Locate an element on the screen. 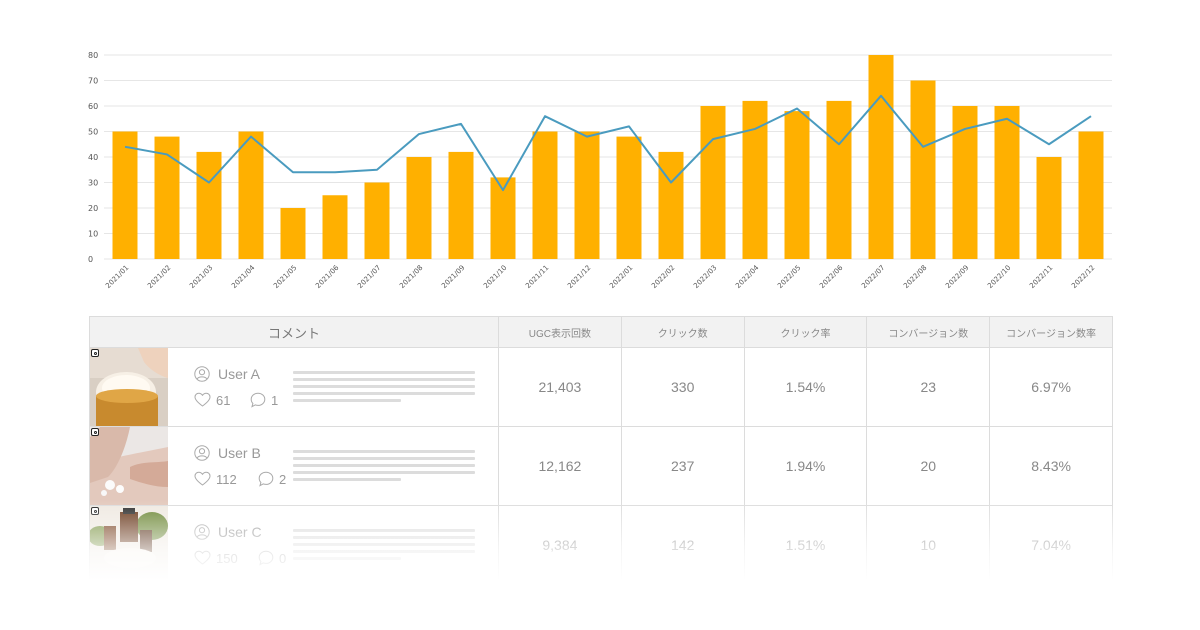  comment-cell: User B 112 2 is located at coordinates (294, 466).